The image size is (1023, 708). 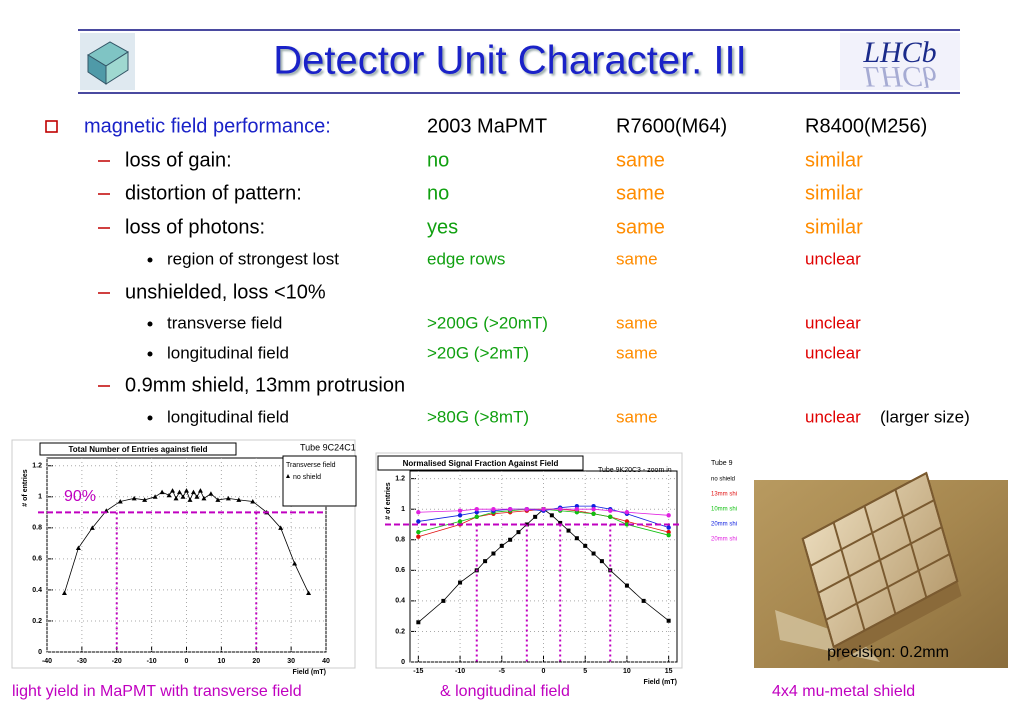 I want to click on chart-title: Total Number of Entries against field, so click(x=138, y=449).